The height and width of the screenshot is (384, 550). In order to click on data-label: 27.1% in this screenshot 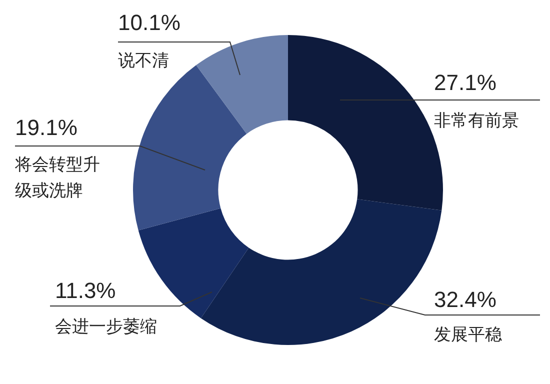, I will do `click(465, 82)`.